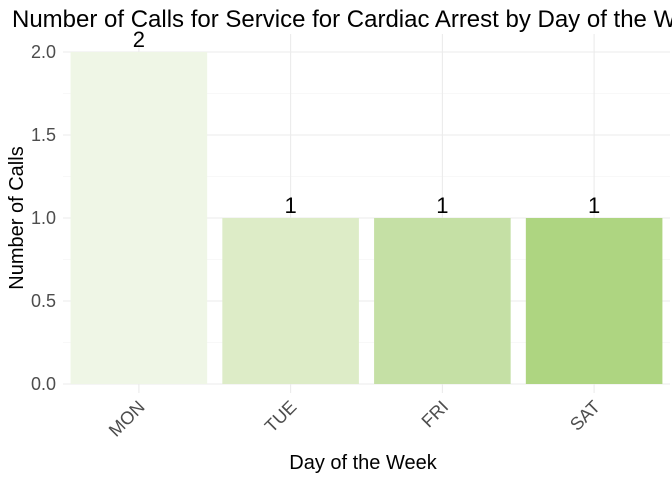 The image size is (672, 480). What do you see at coordinates (594, 301) in the screenshot?
I see `bar-sat` at bounding box center [594, 301].